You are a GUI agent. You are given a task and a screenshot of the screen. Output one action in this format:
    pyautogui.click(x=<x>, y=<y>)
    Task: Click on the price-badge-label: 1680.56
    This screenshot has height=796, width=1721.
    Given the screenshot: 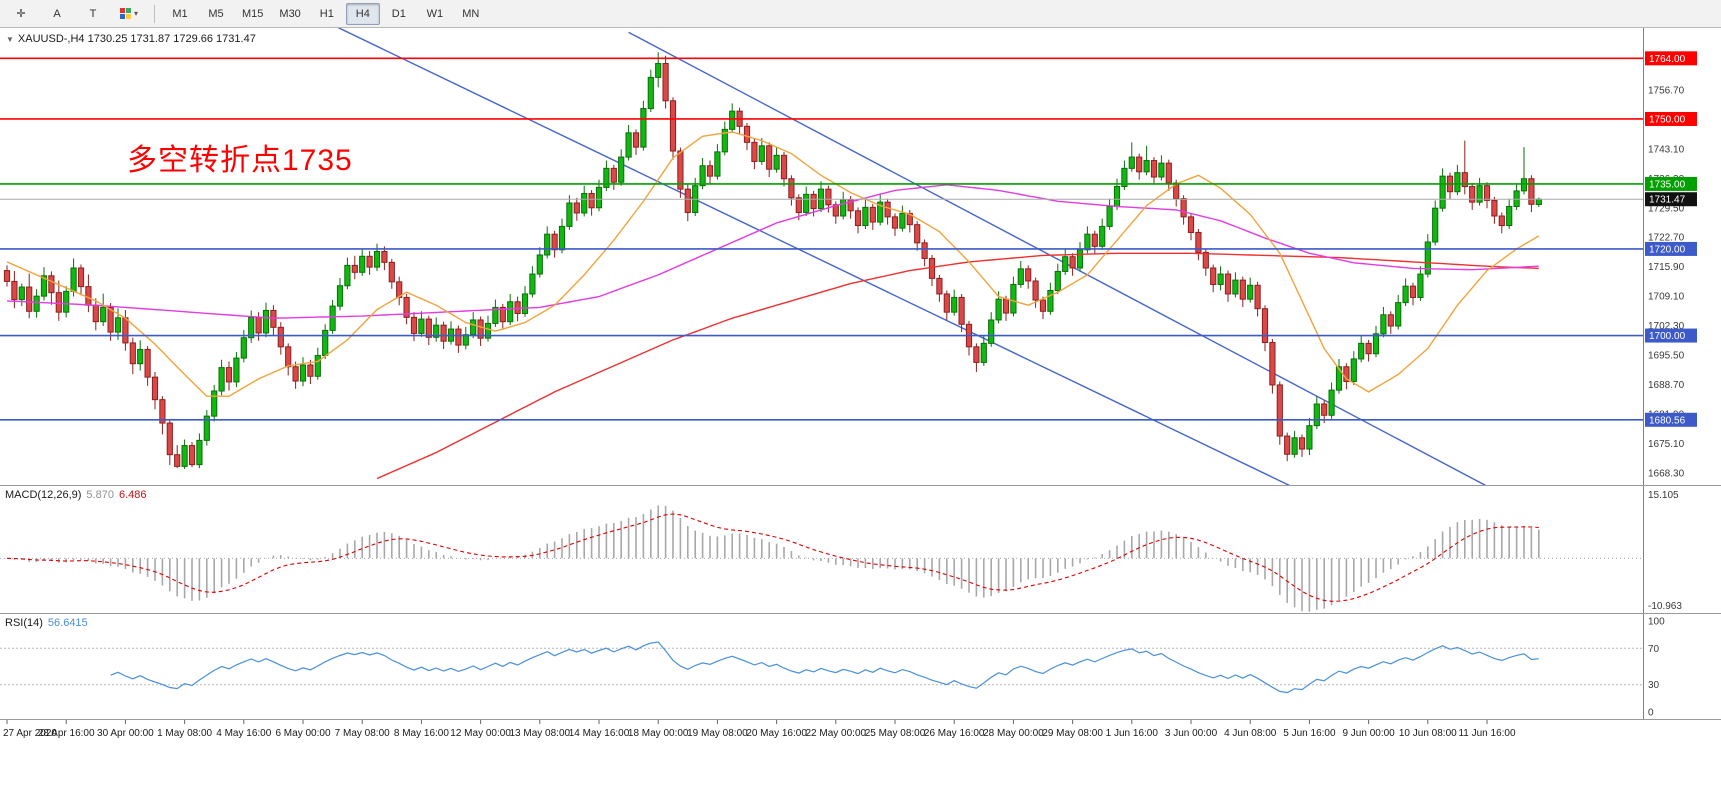 What is the action you would take?
    pyautogui.click(x=1667, y=420)
    